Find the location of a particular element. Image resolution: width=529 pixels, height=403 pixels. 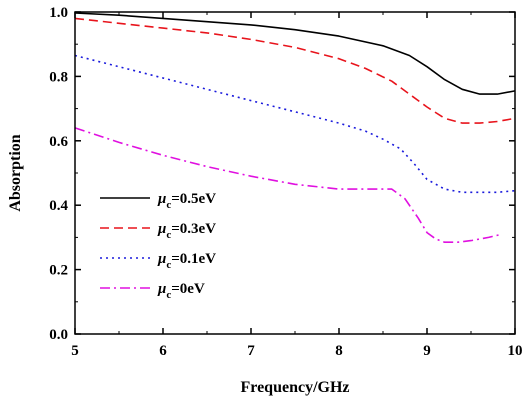

legend-label: μc=0eV is located at coordinates (181, 291).